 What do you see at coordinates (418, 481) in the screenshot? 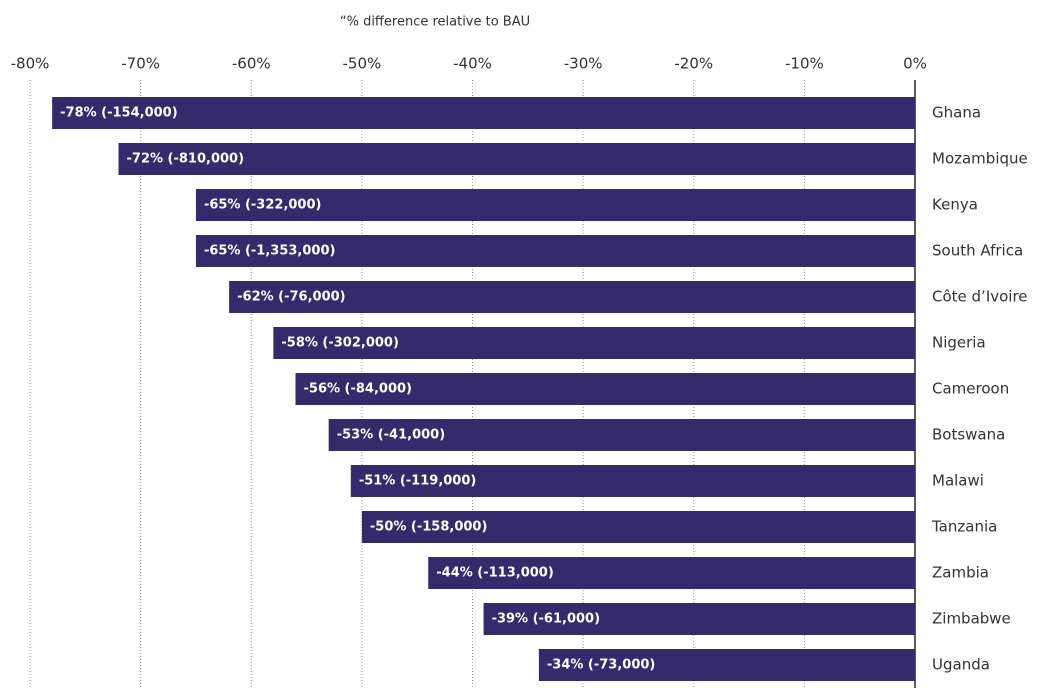
I see `value-label: -51% (-119,000)` at bounding box center [418, 481].